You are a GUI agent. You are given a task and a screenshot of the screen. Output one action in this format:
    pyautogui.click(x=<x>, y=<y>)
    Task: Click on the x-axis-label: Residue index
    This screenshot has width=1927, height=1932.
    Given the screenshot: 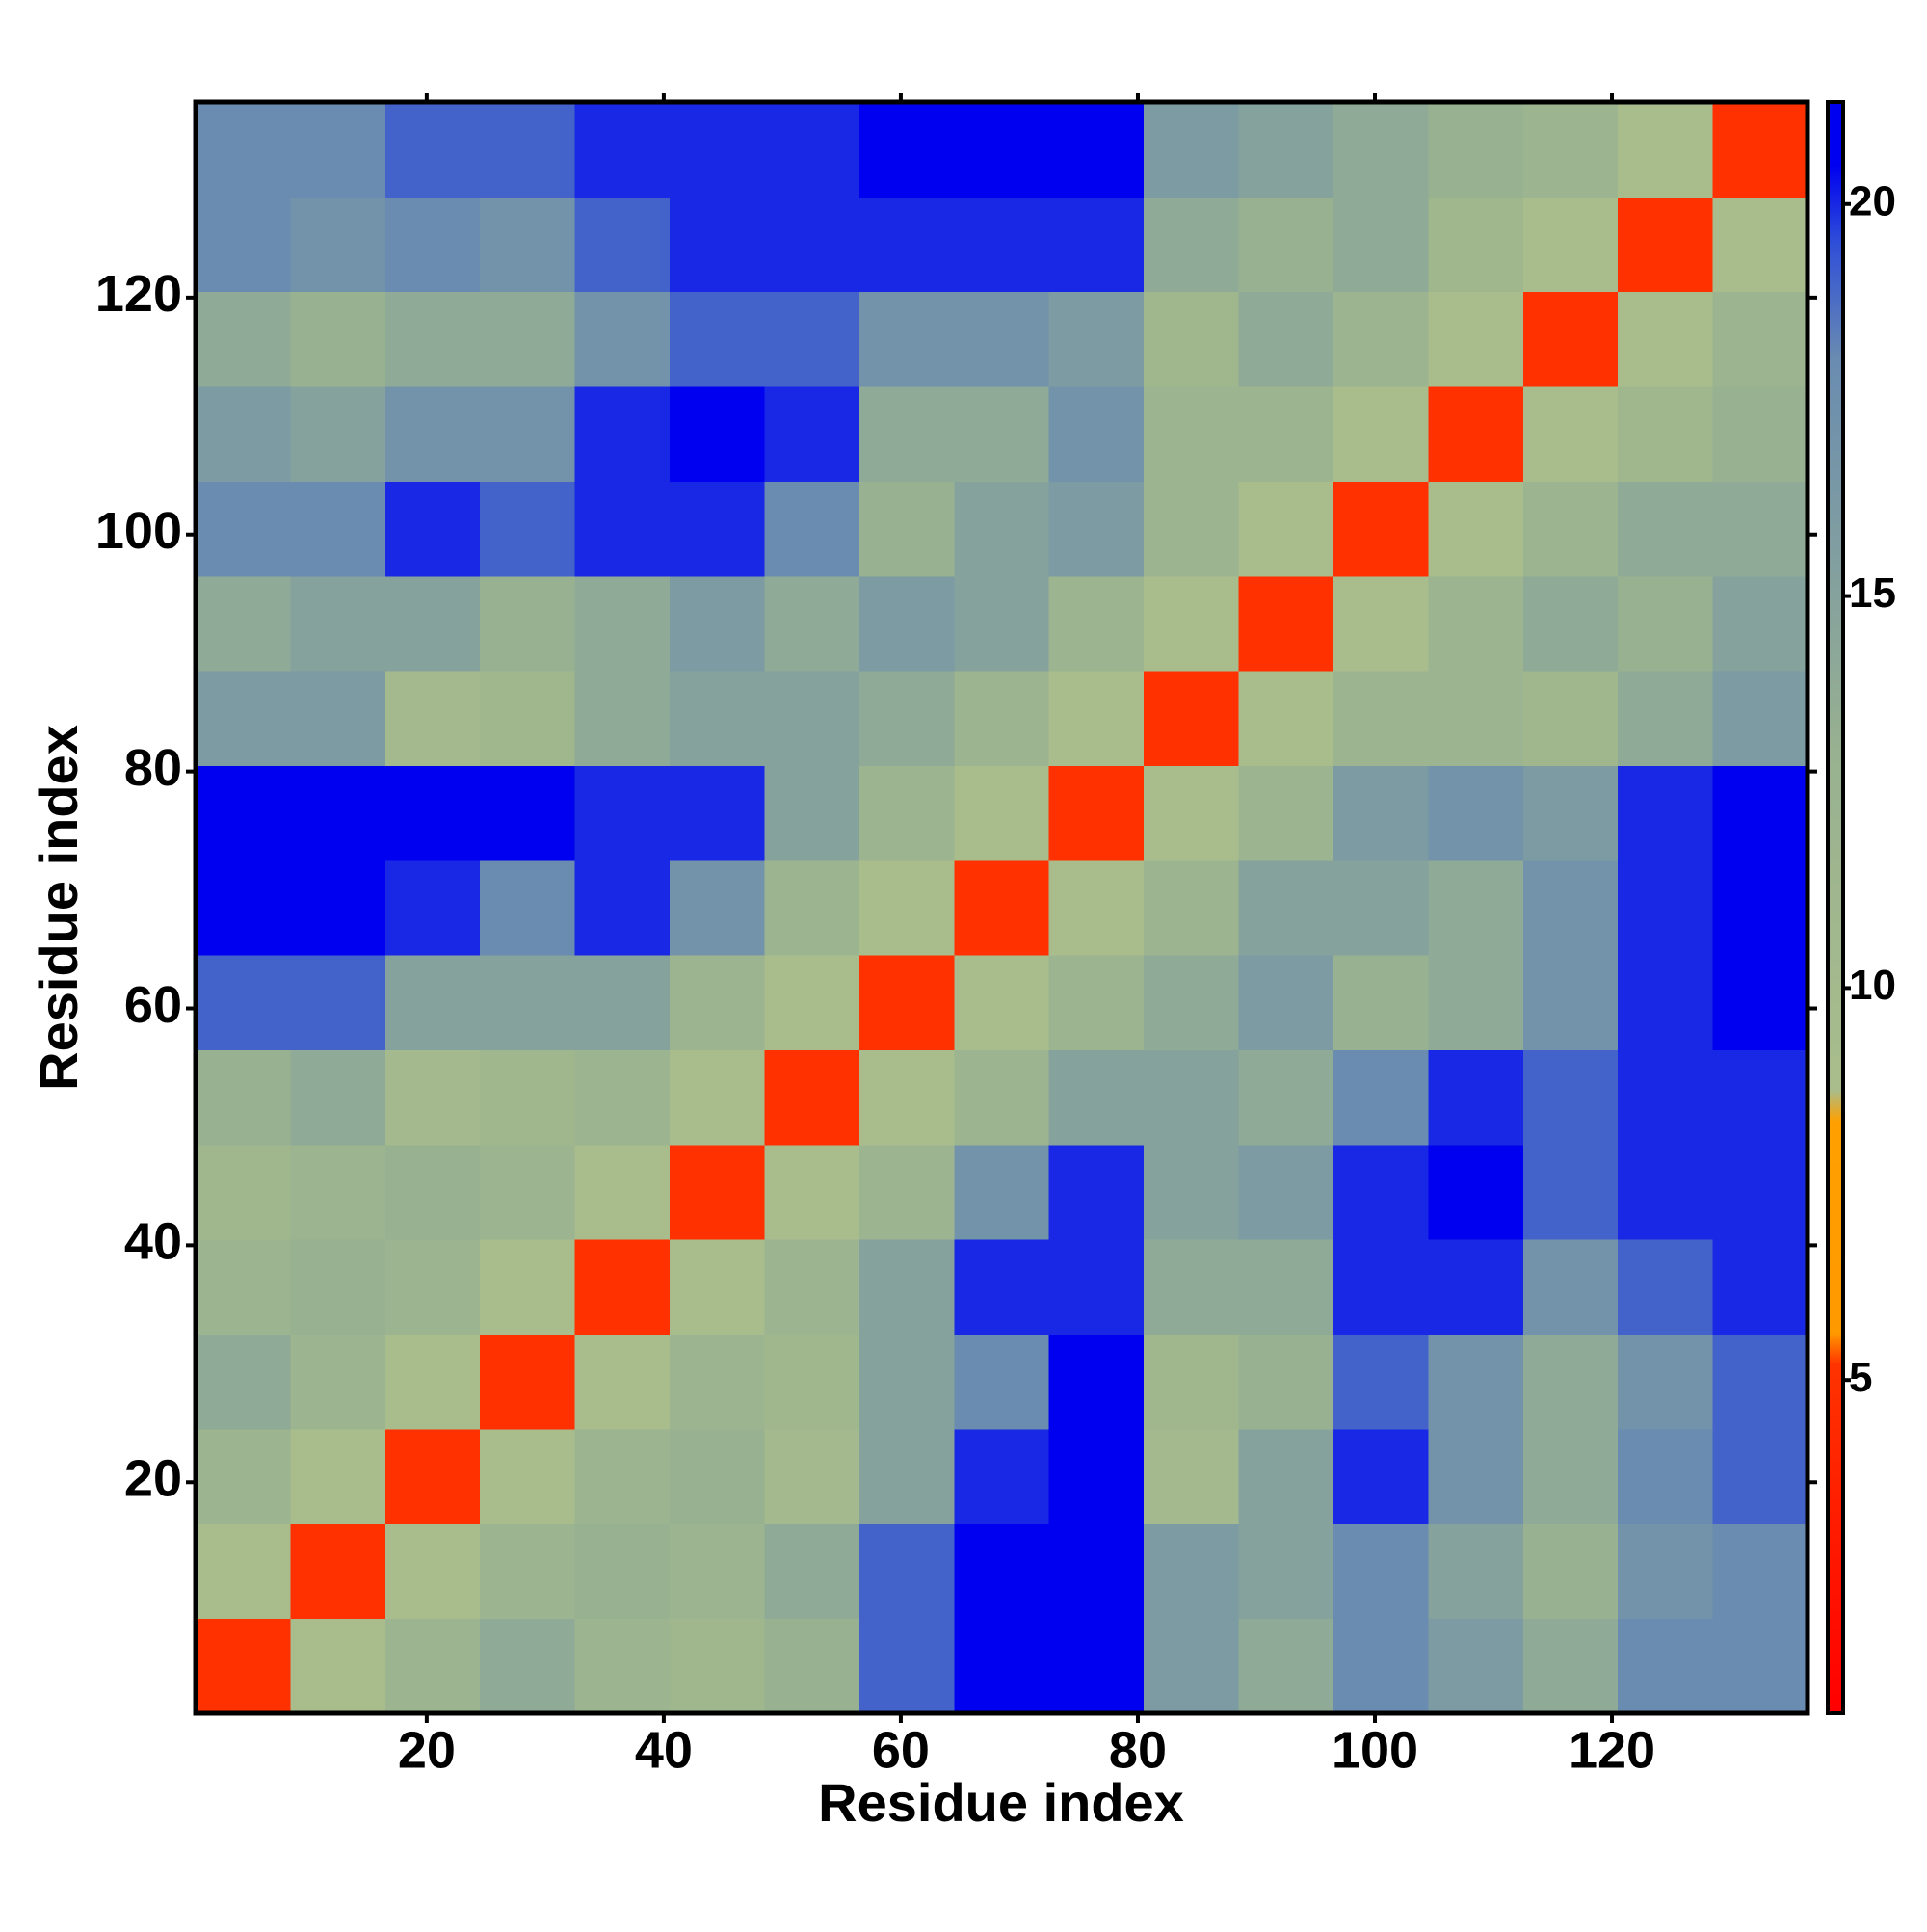 What is the action you would take?
    pyautogui.click(x=1001, y=1802)
    